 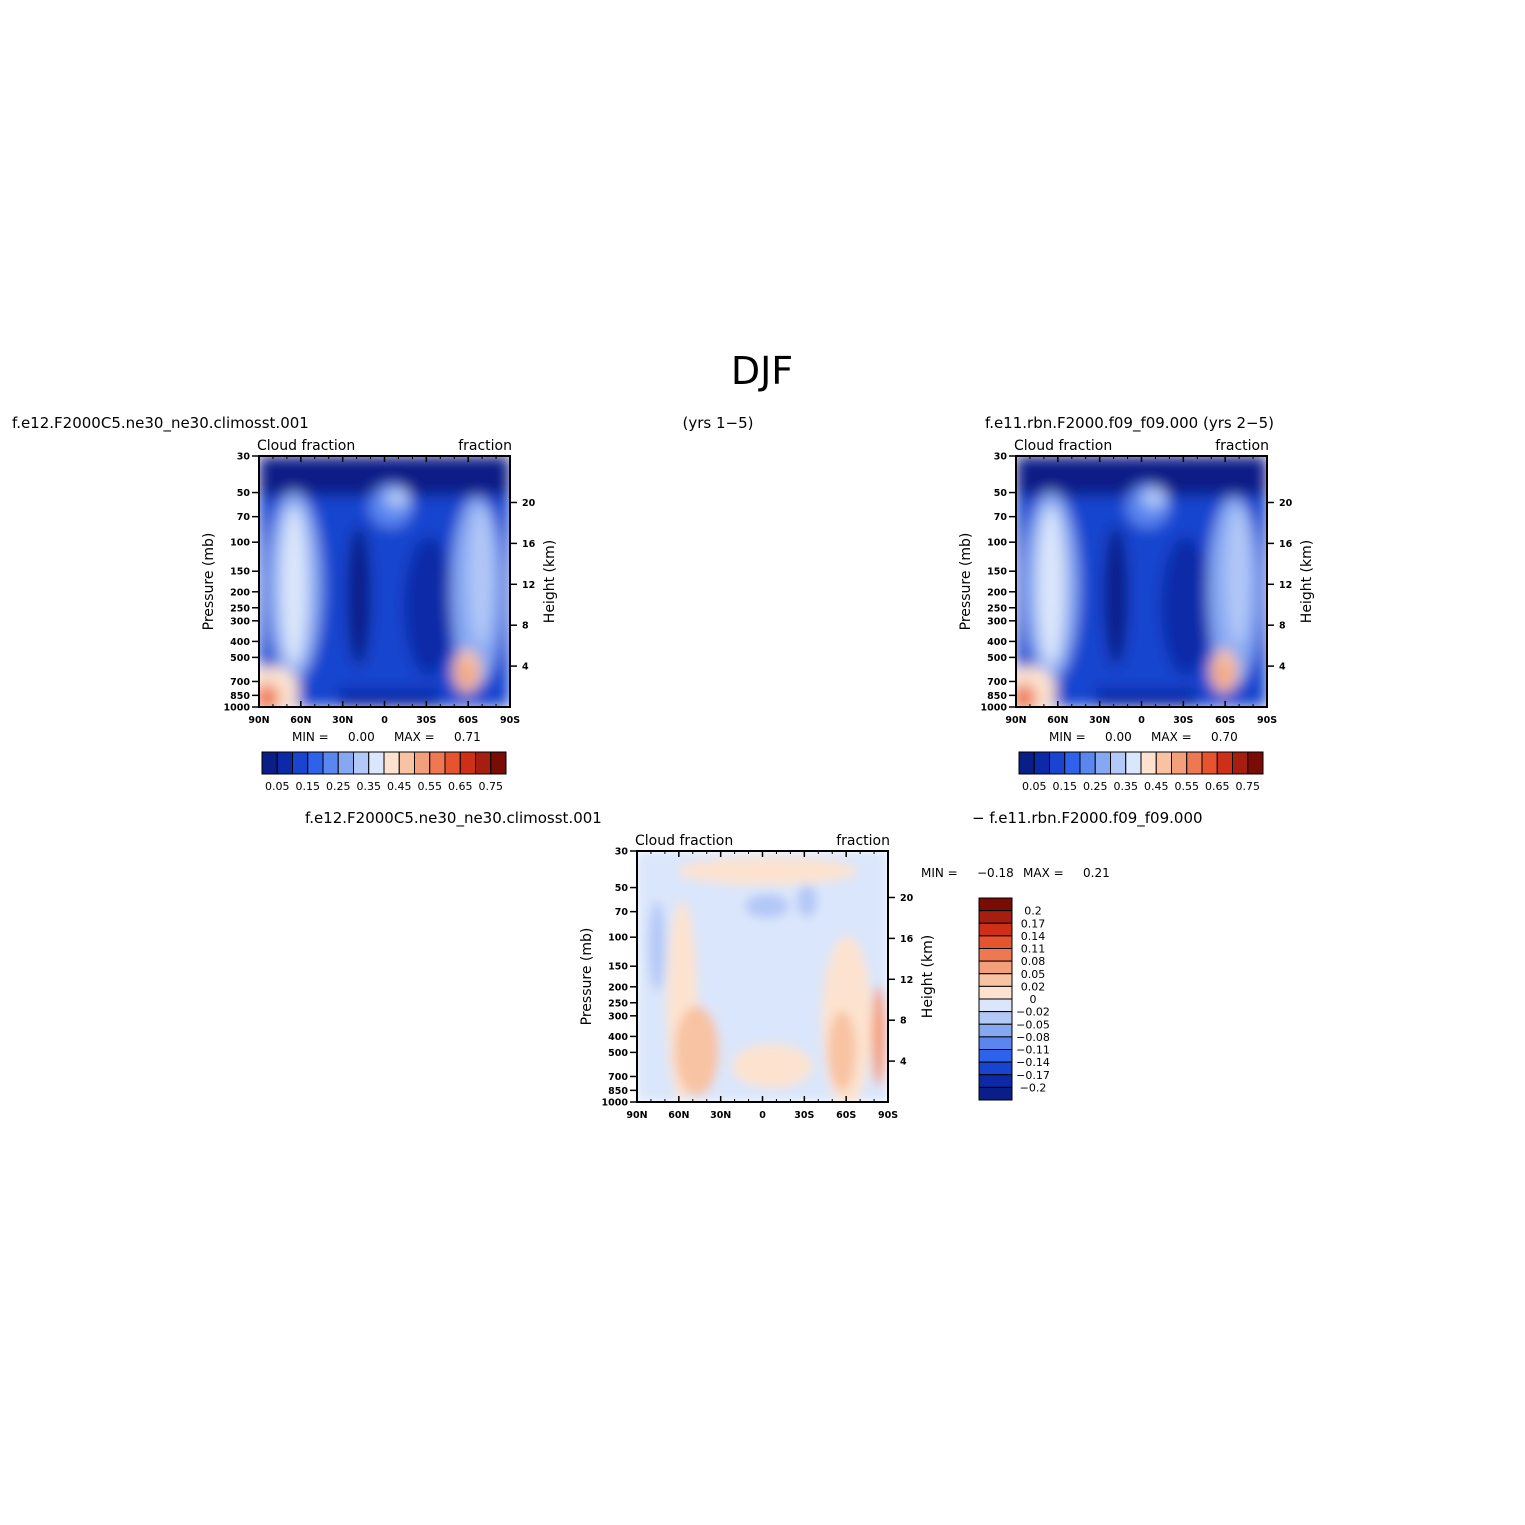 I want to click on colorbar-label: −0.11, so click(x=1033, y=1050).